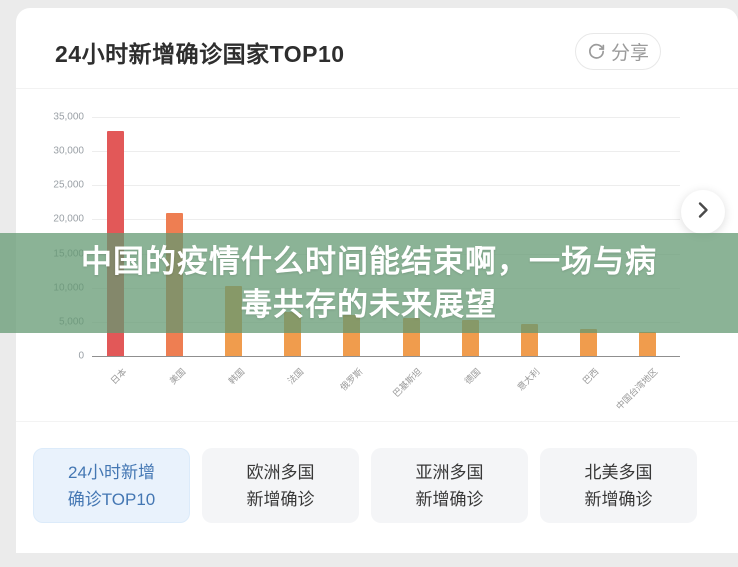 This screenshot has width=738, height=567. Describe the element at coordinates (118, 376) in the screenshot. I see `x-axis-label: 日本` at that location.